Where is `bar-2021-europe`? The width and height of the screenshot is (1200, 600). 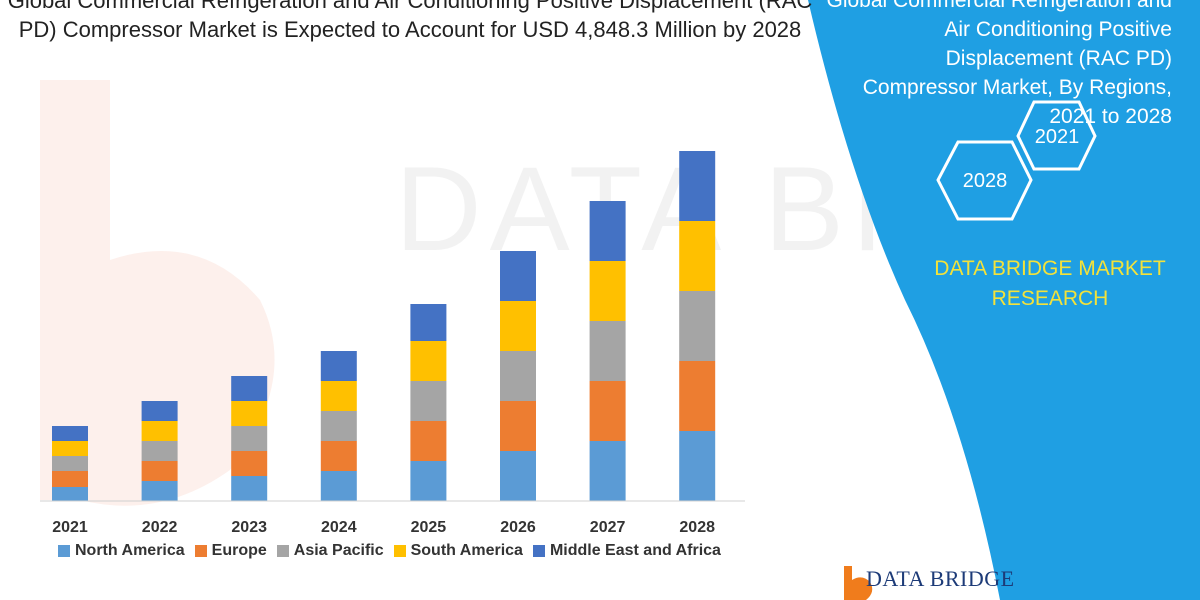
bar-2021-europe is located at coordinates (70, 479).